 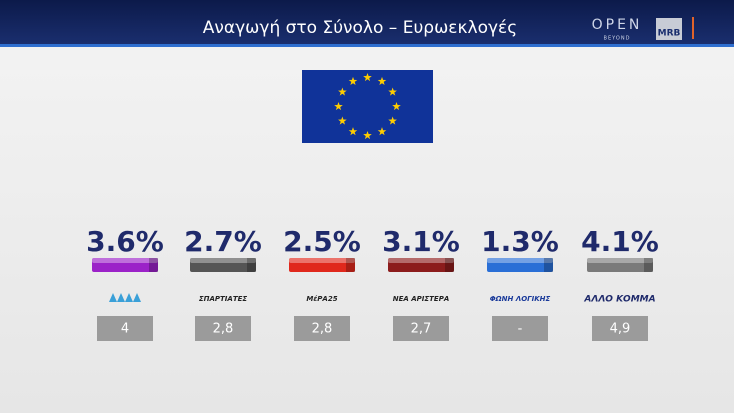 What do you see at coordinates (321, 299) in the screenshot?
I see `party-logo: ΜέΡΑ25` at bounding box center [321, 299].